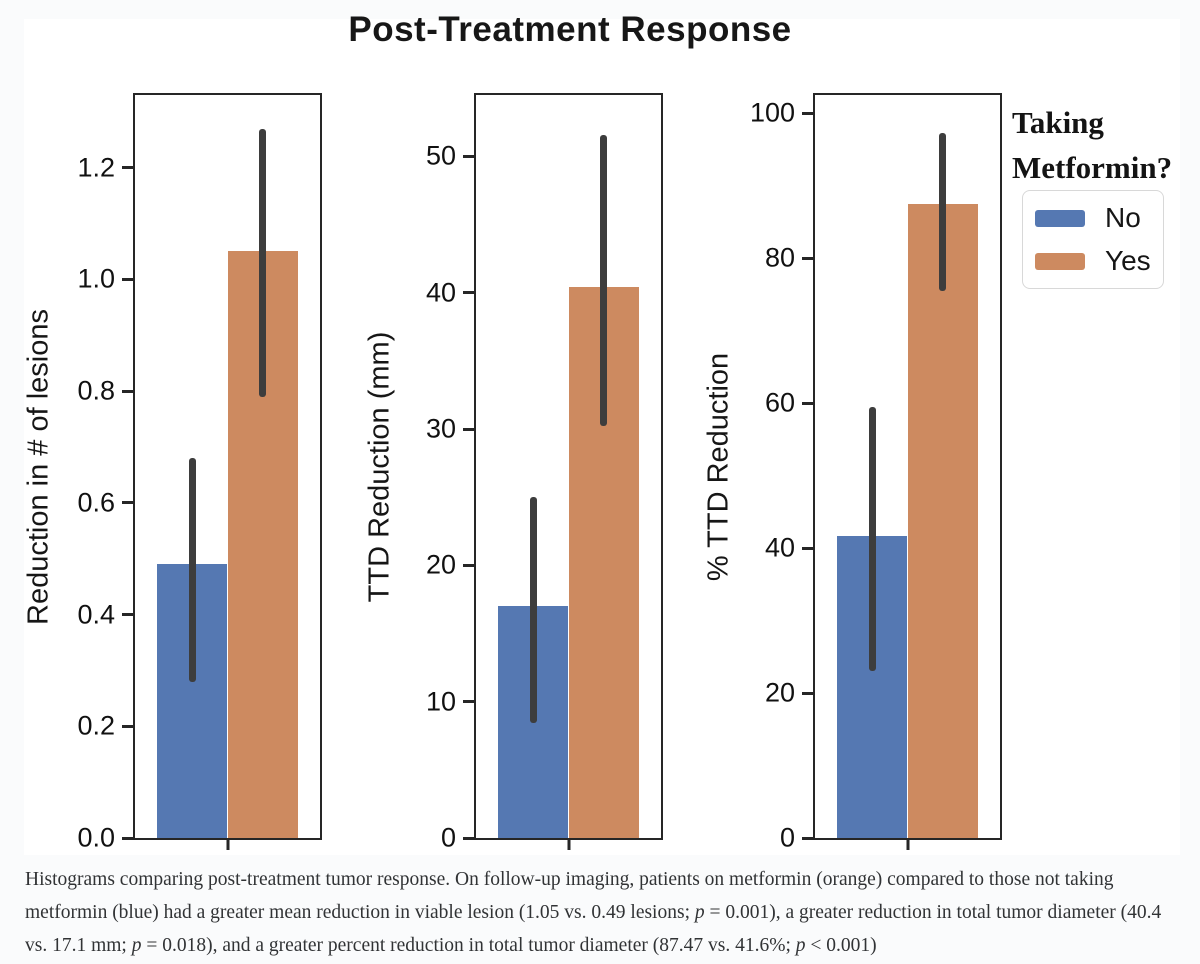 The image size is (1200, 964). Describe the element at coordinates (942, 520) in the screenshot. I see `bar-yes` at that location.